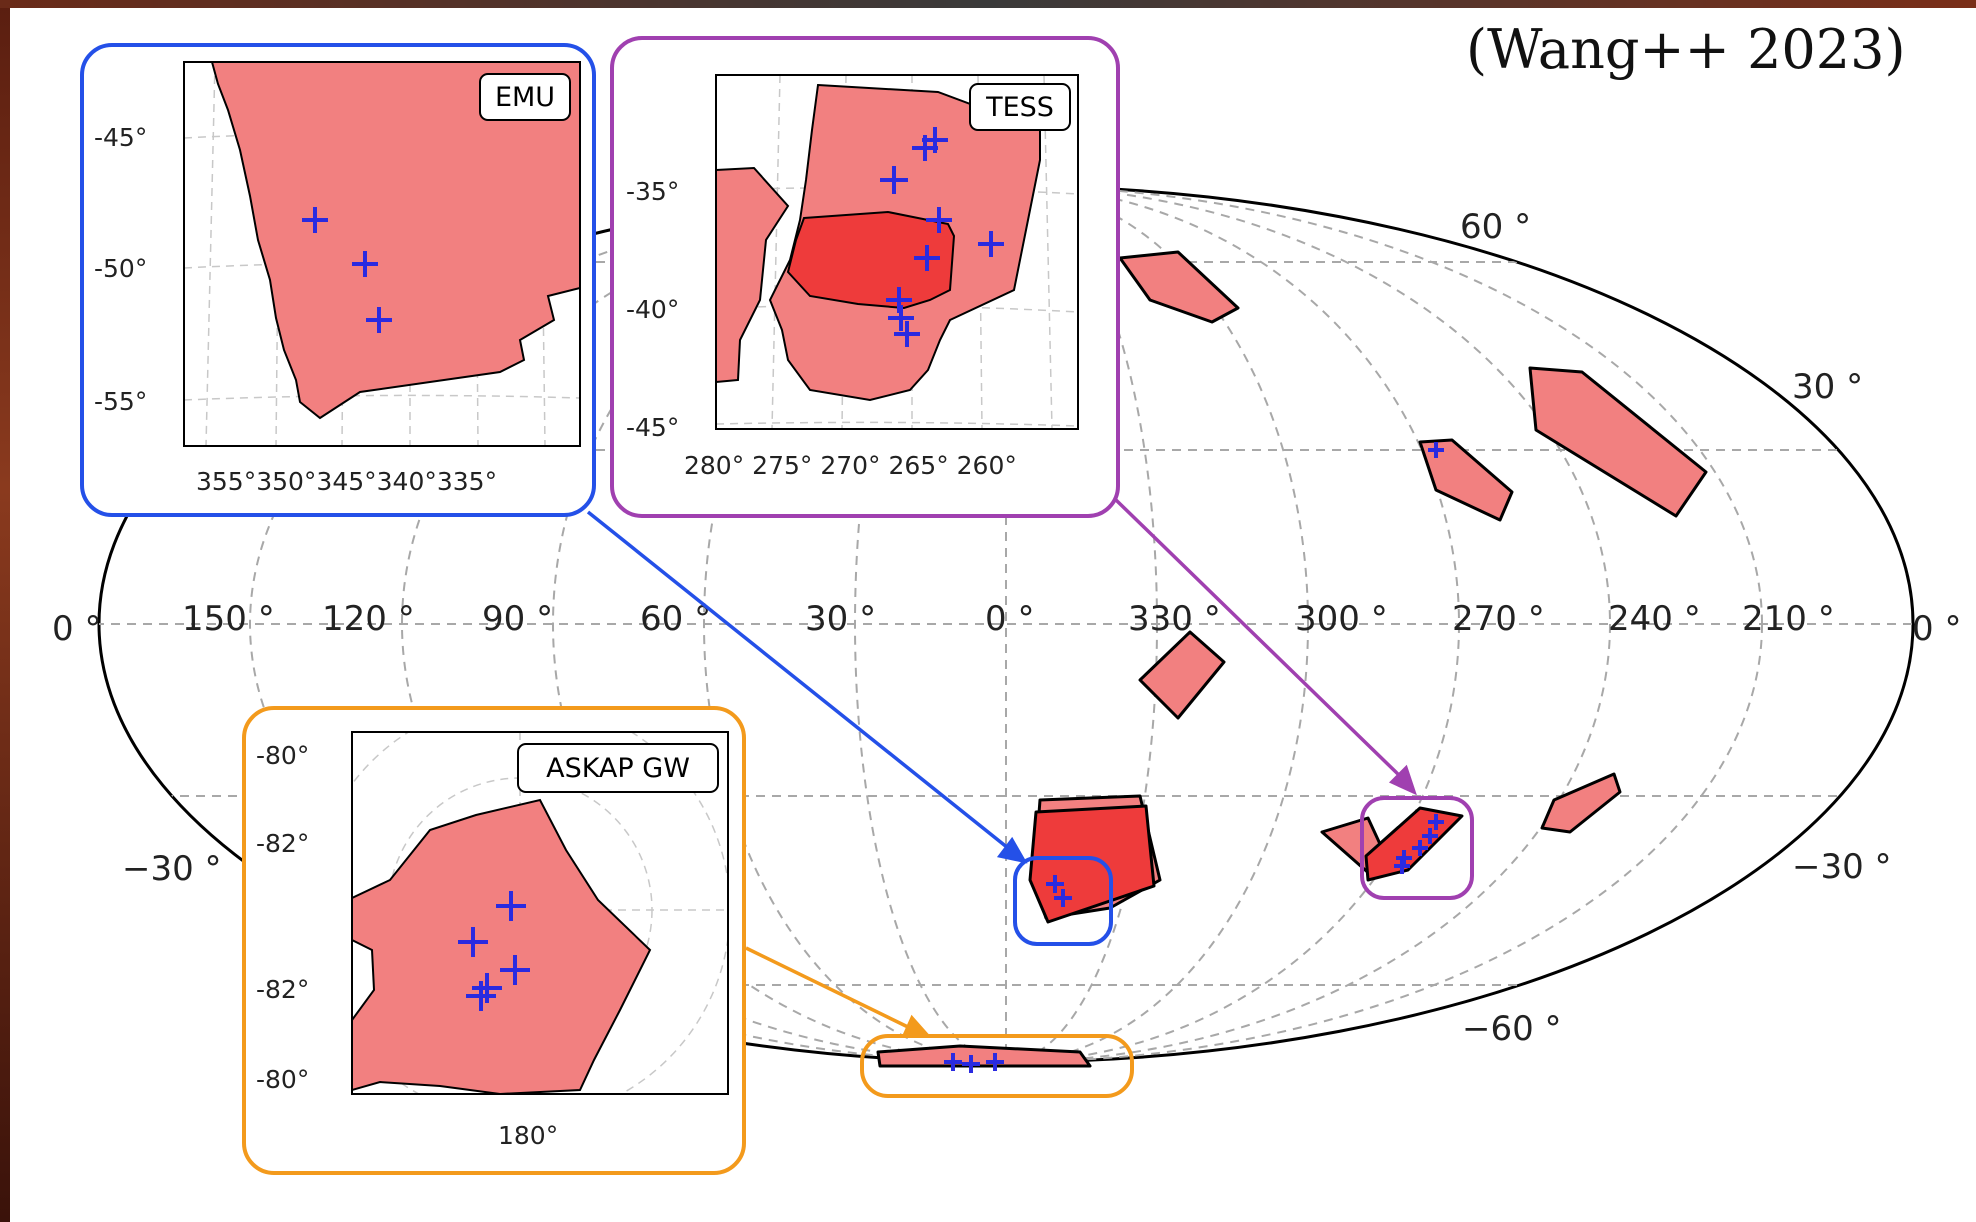 This screenshot has height=1222, width=1976. Describe the element at coordinates (1936, 629) in the screenshot. I see `ra-edge-right-label: 0 °` at that location.